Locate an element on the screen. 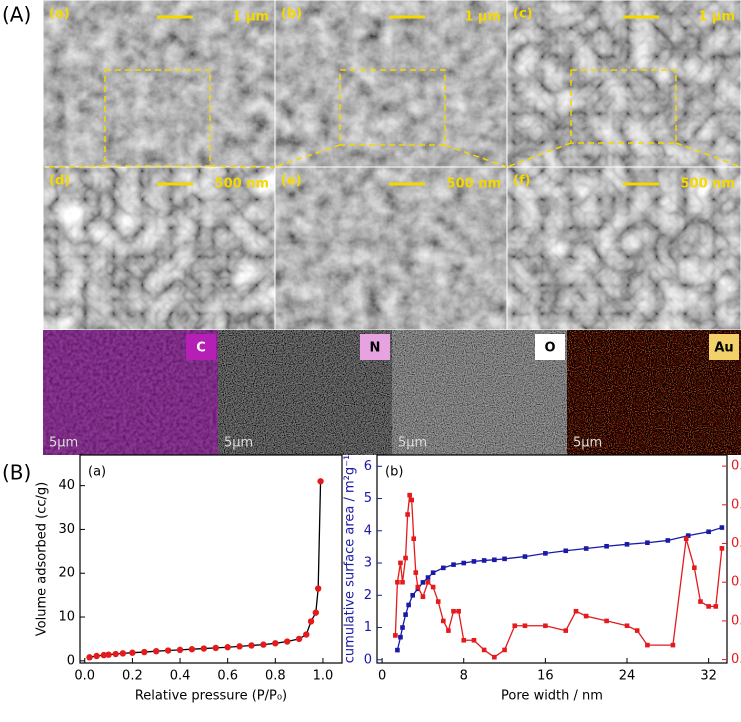  image-label: (e) is located at coordinates (291, 181).